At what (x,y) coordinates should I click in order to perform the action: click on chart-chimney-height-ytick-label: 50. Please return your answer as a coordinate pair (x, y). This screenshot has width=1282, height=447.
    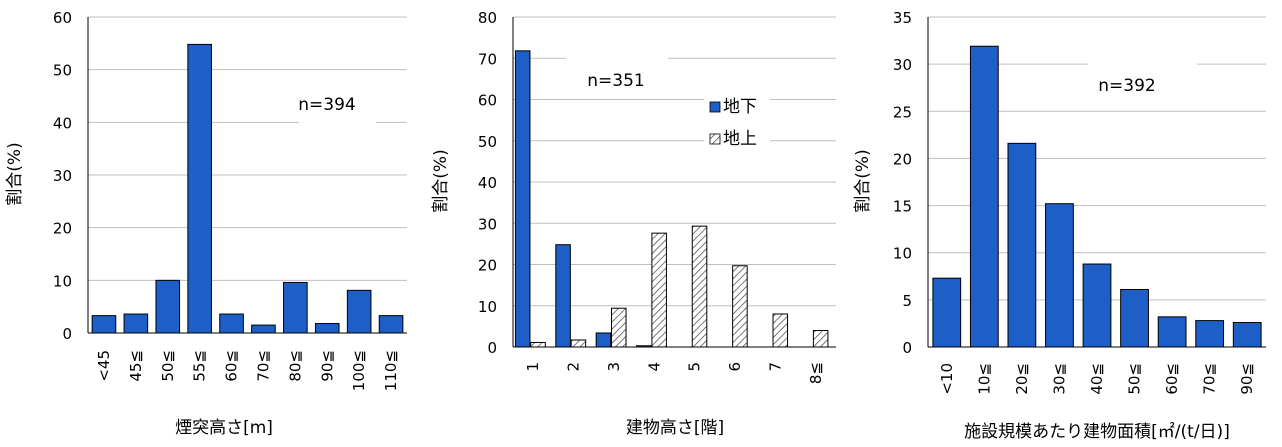
    Looking at the image, I should click on (62, 71).